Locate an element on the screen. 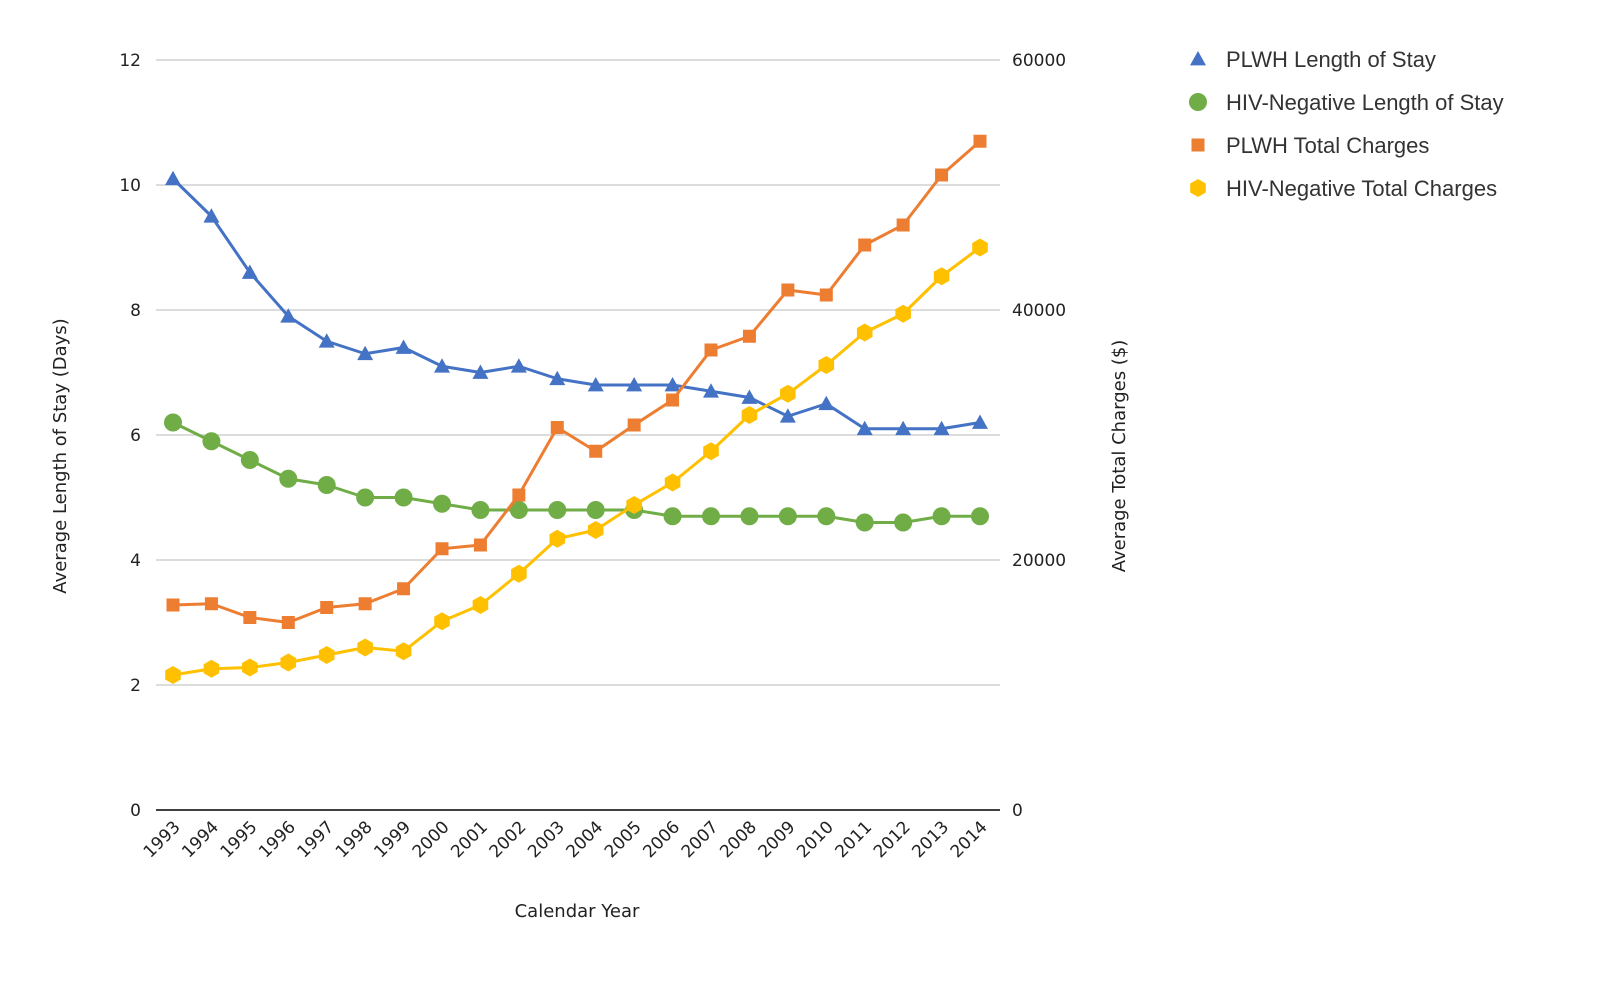 The height and width of the screenshot is (1003, 1613). legend-label: HIV-Negative Total Charges is located at coordinates (1361, 188).